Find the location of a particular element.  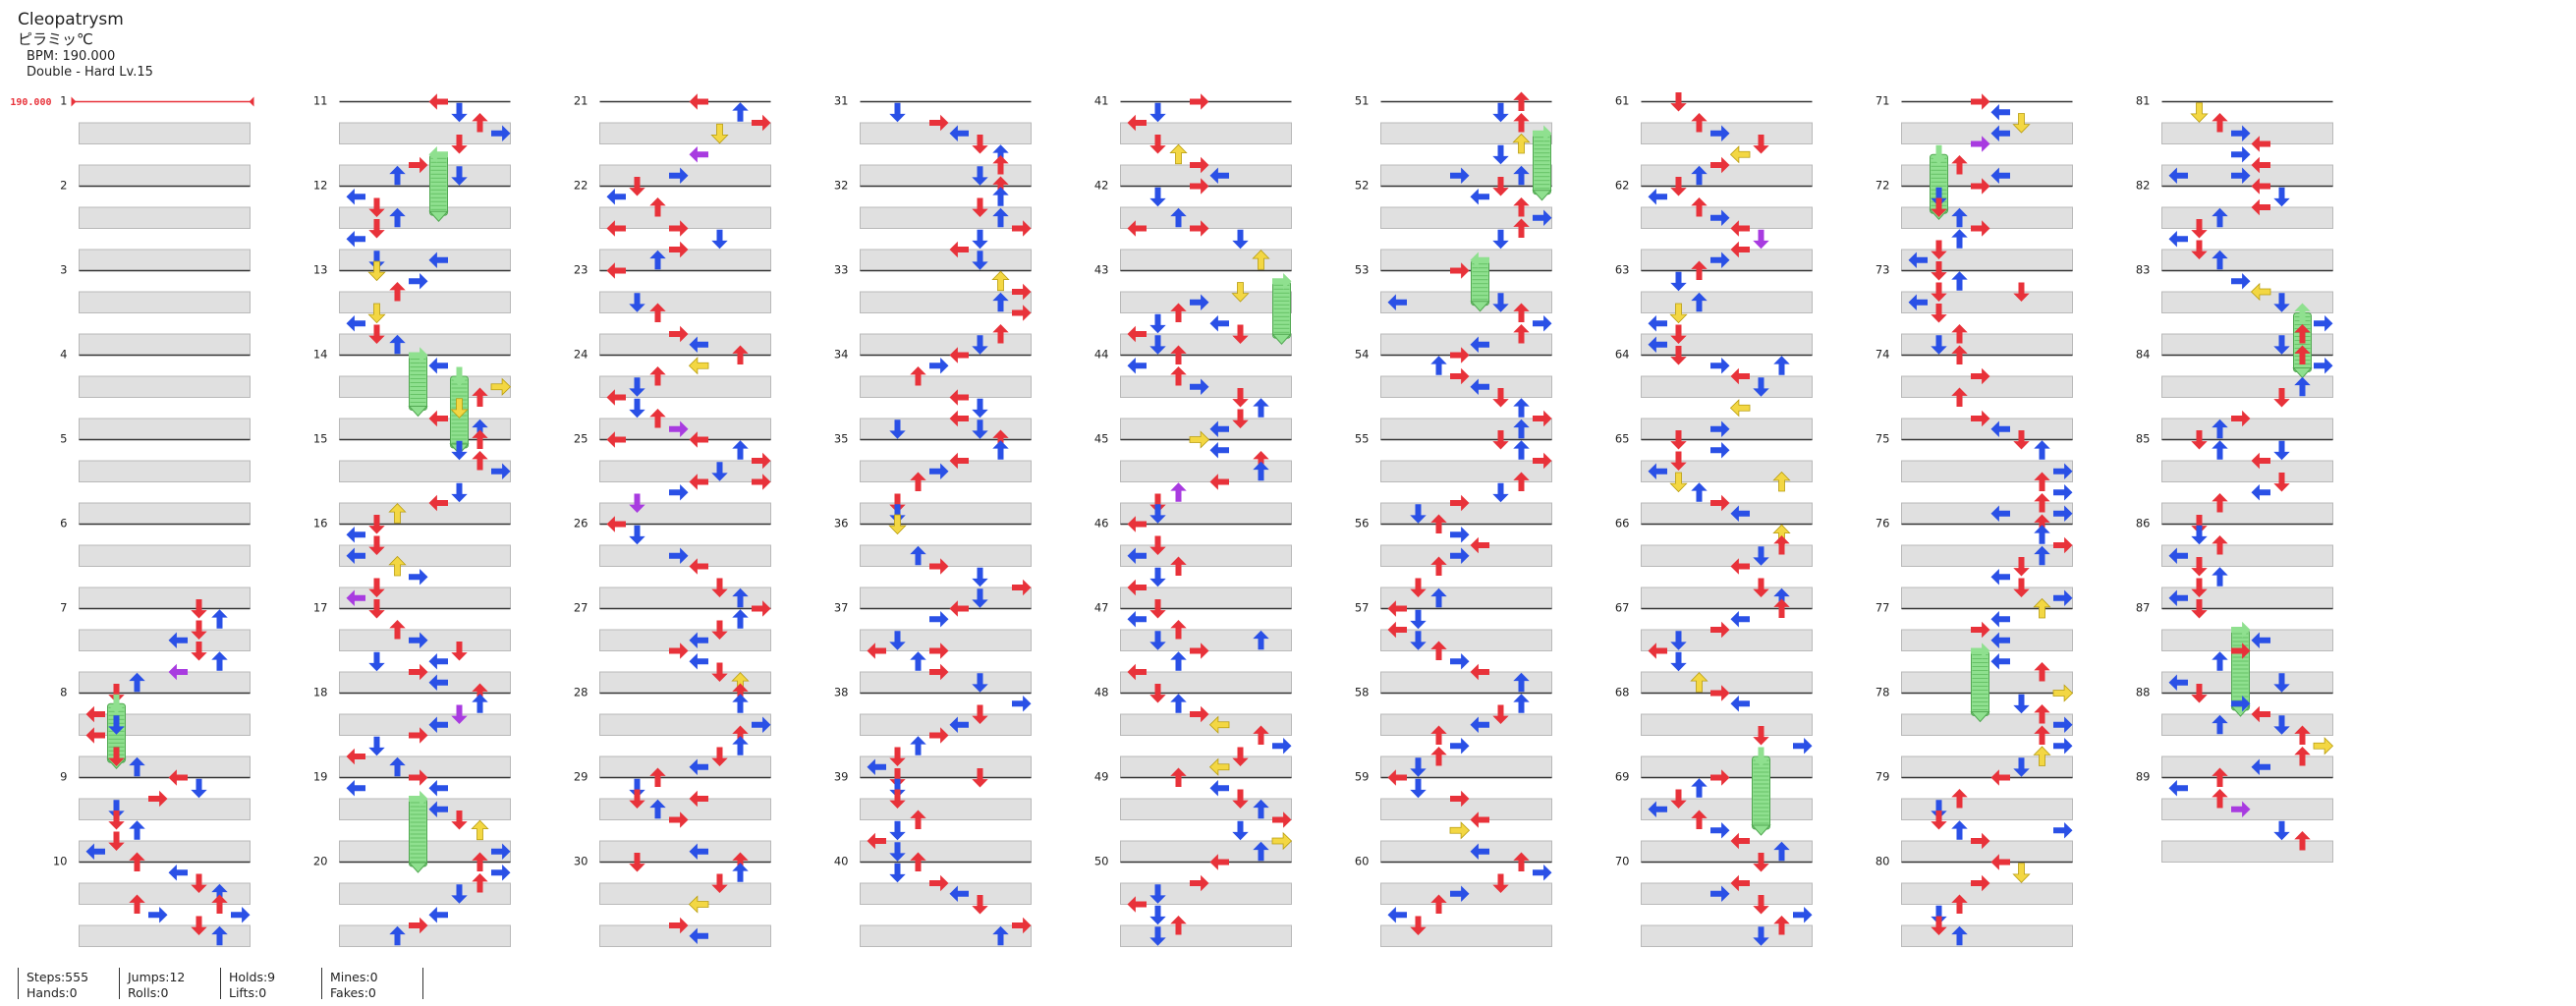

measure-label: 23 is located at coordinates (581, 270).